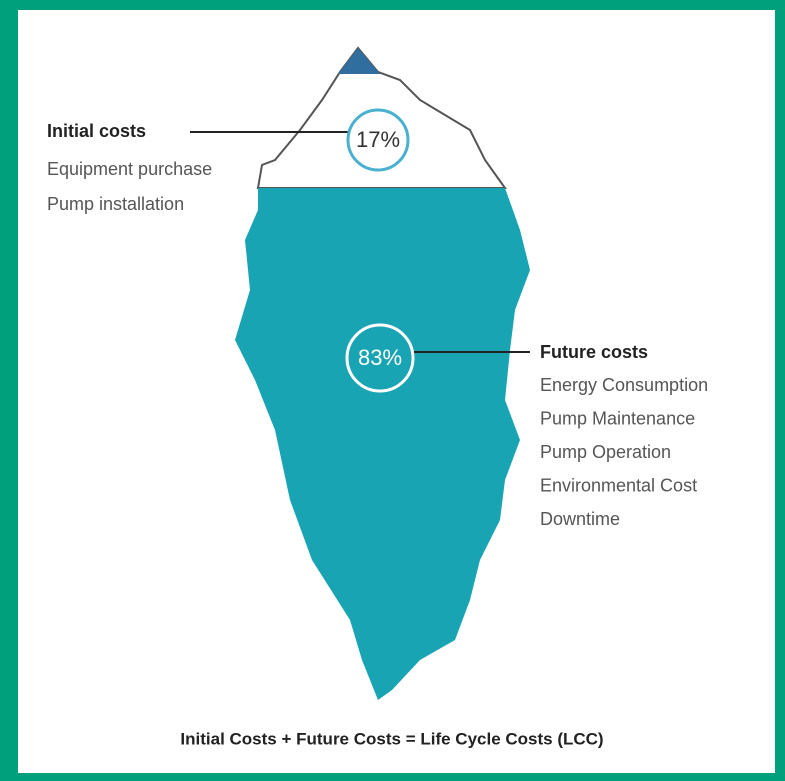 The width and height of the screenshot is (785, 781). What do you see at coordinates (115, 204) in the screenshot?
I see `list-item: Pump installation` at bounding box center [115, 204].